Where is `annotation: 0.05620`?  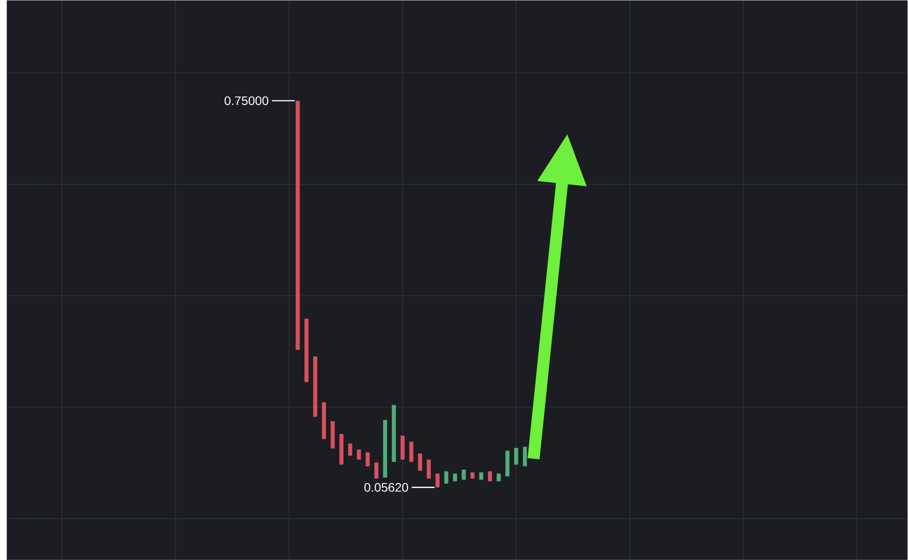
annotation: 0.05620 is located at coordinates (386, 487).